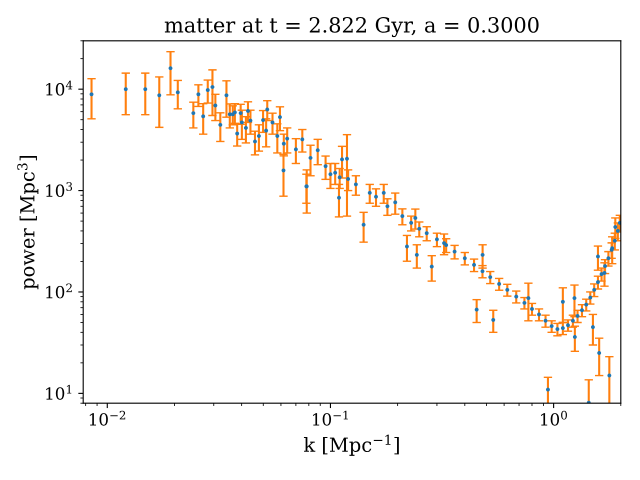 The height and width of the screenshot is (480, 640). I want to click on y-tick-label: 10$^{1}$, so click(59, 392).